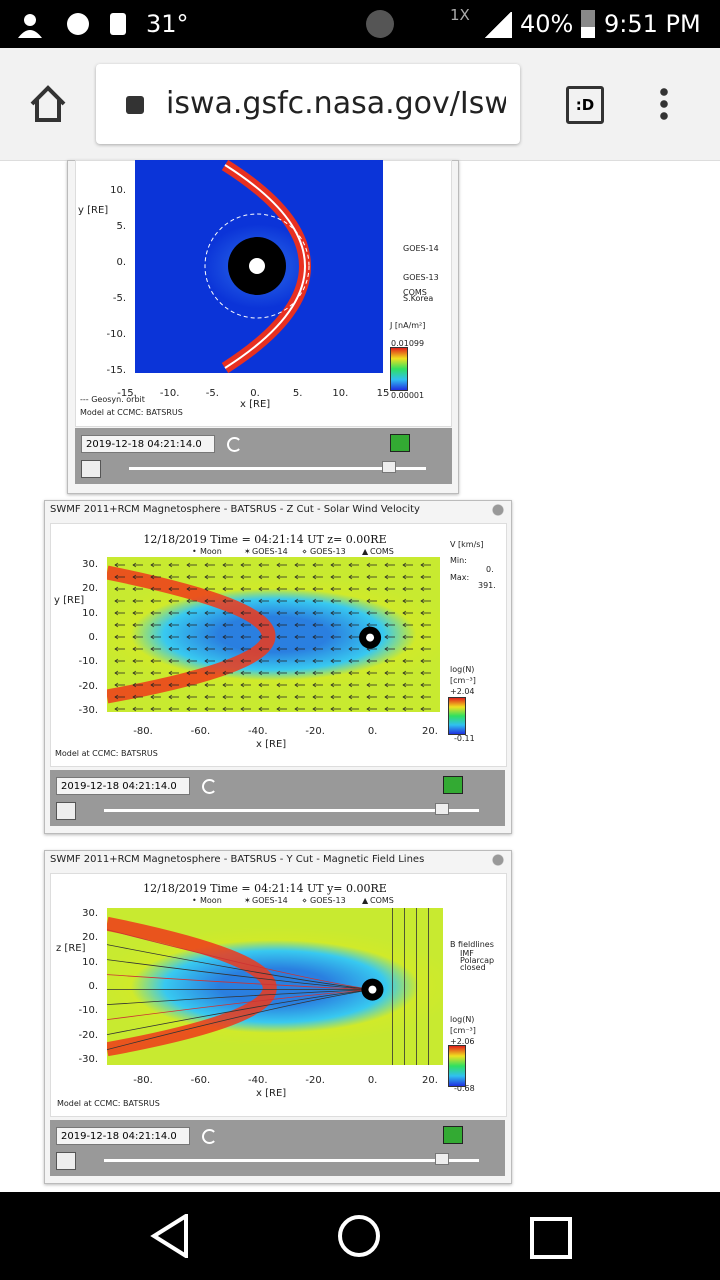 The image size is (720, 1280). What do you see at coordinates (418, 298) in the screenshot?
I see `side-label: S.Korea` at bounding box center [418, 298].